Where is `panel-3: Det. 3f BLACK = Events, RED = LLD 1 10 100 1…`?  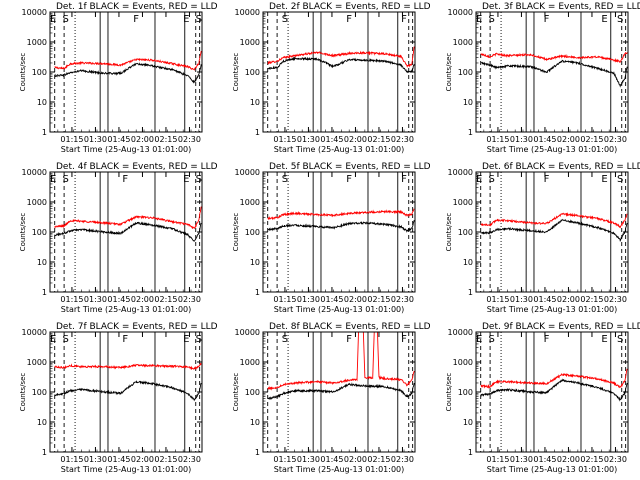
panel-3: Det. 3f BLACK = Events, RED = LLD 1 10 100 1… is located at coordinates (542, 78).